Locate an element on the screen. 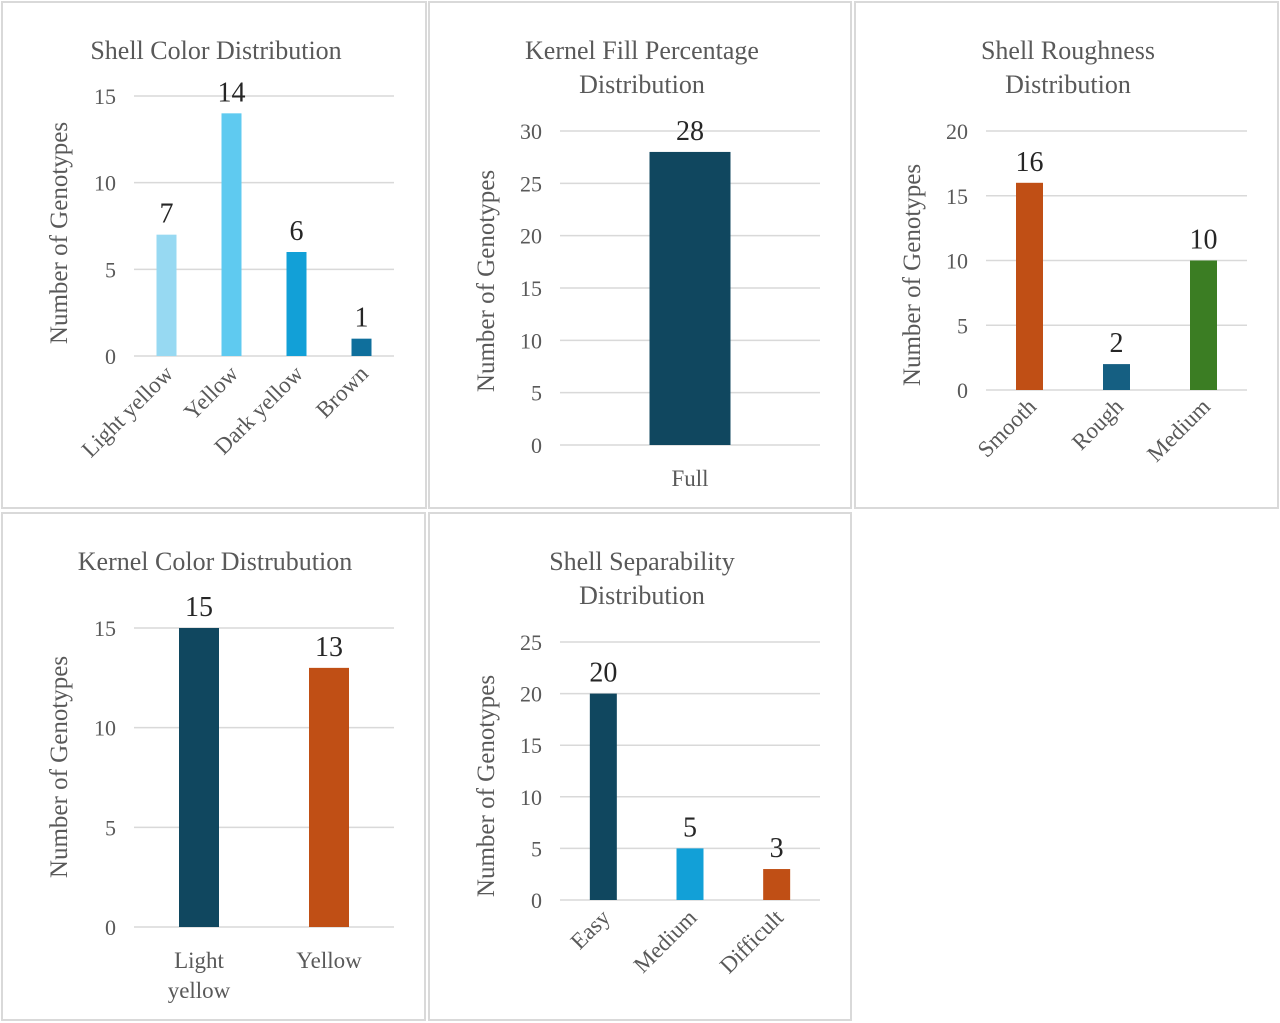  data-label: 16 is located at coordinates (1030, 162).